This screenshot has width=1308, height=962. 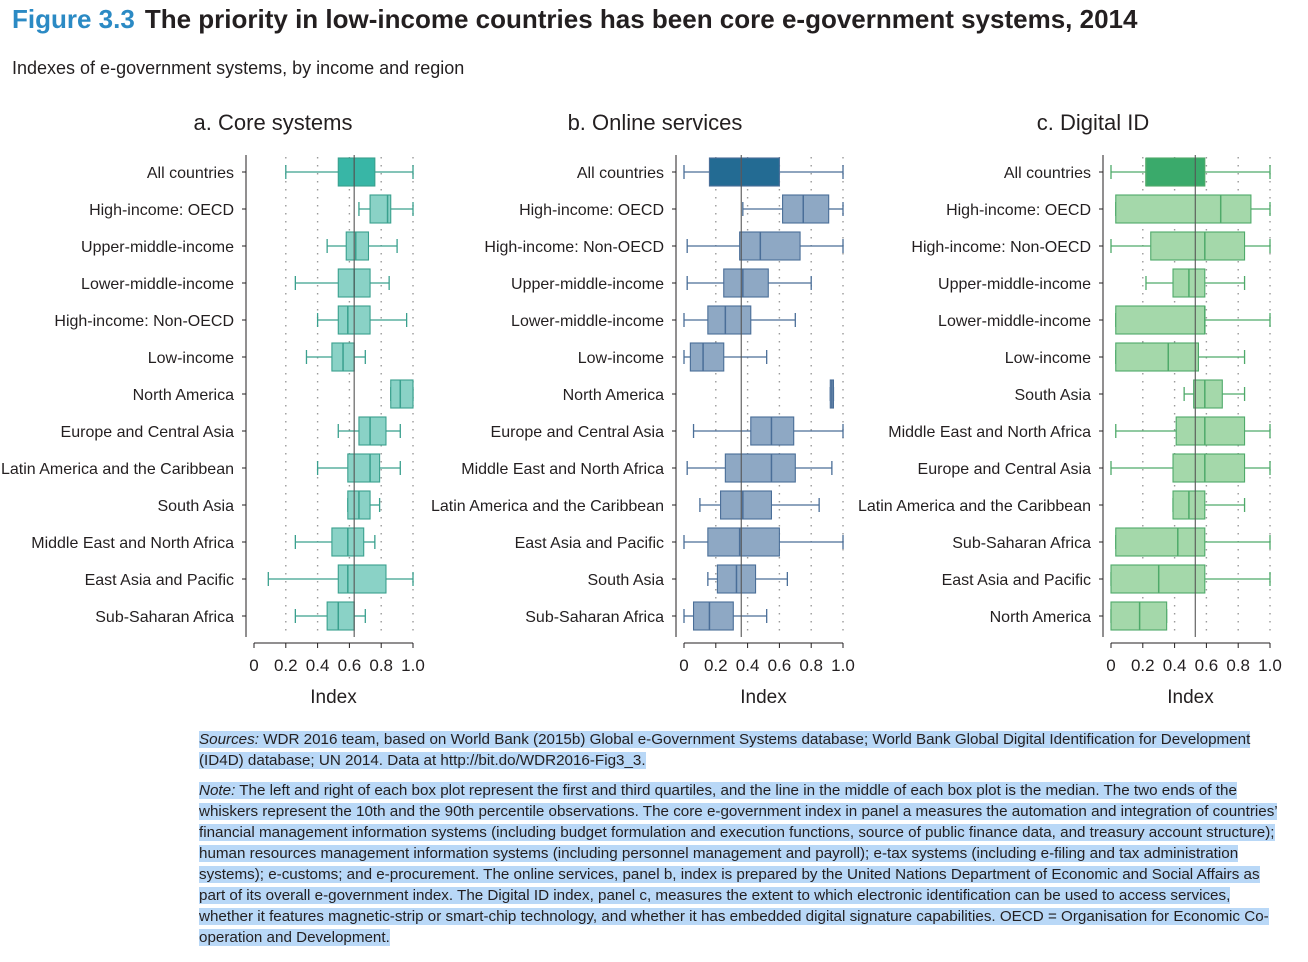 What do you see at coordinates (1040, 617) in the screenshot?
I see `panel-c-category-label: North America` at bounding box center [1040, 617].